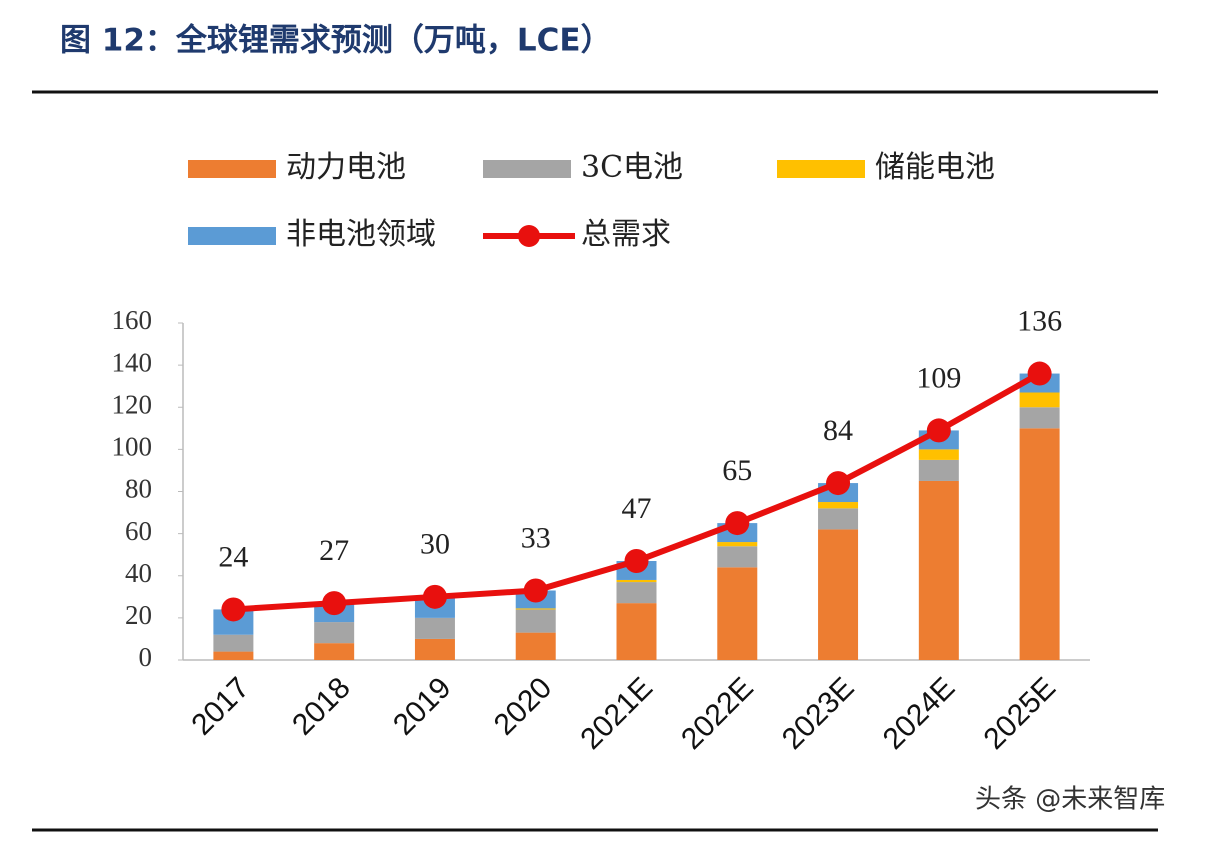 Image resolution: width=1222 pixels, height=842 pixels. Describe the element at coordinates (132, 362) in the screenshot. I see `y-tick-label: 140` at that location.